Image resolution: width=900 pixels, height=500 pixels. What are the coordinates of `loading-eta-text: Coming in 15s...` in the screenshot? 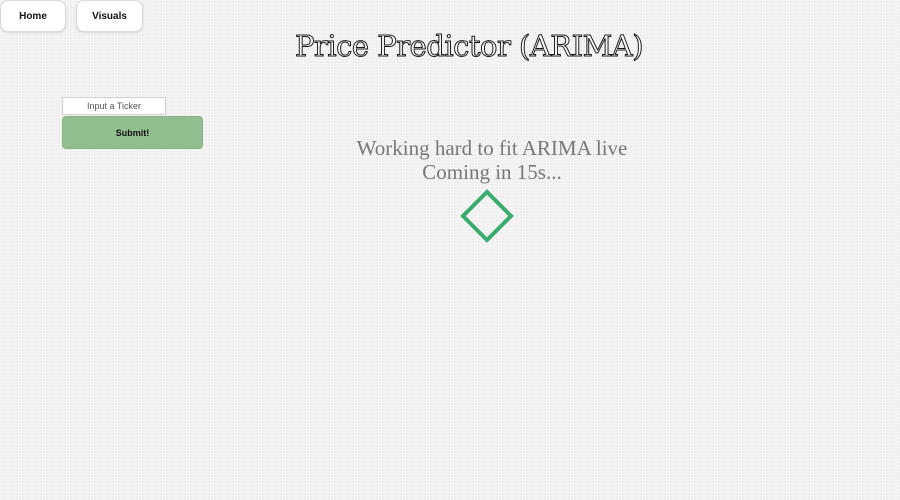 It's located at (492, 172).